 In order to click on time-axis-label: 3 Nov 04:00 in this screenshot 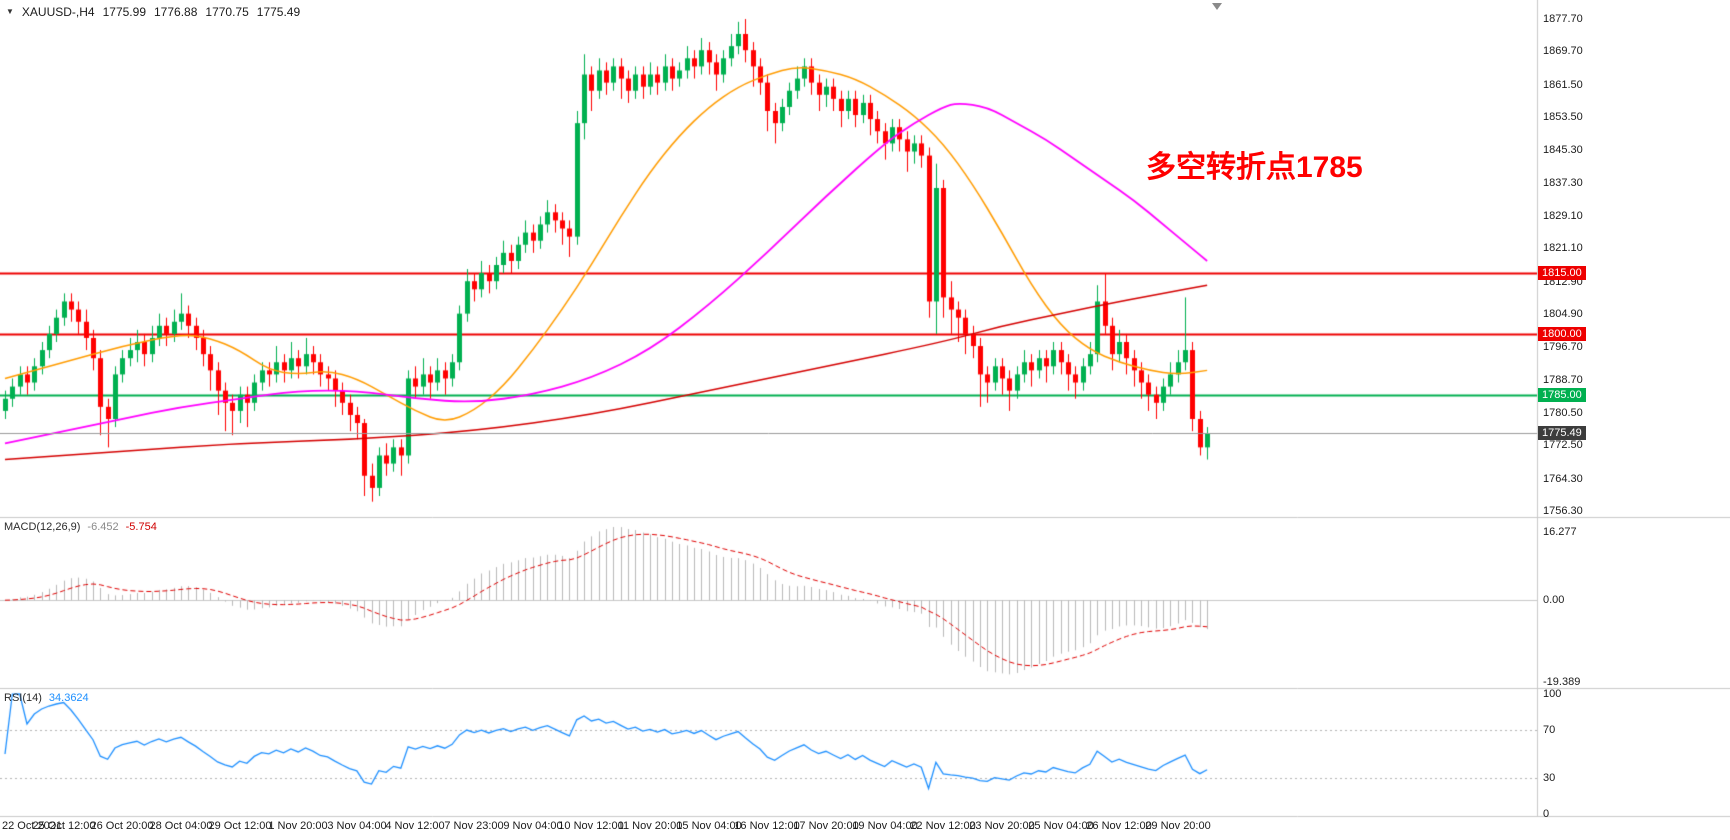, I will do `click(357, 826)`.